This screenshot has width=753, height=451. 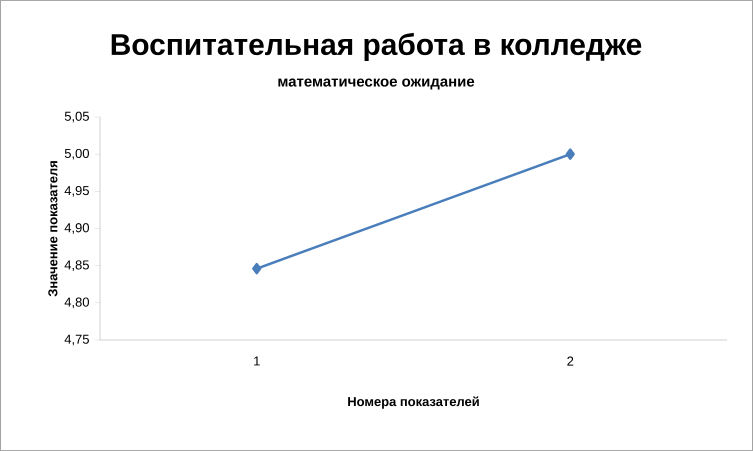 I want to click on y-tick-label: 4,90, so click(x=76, y=228).